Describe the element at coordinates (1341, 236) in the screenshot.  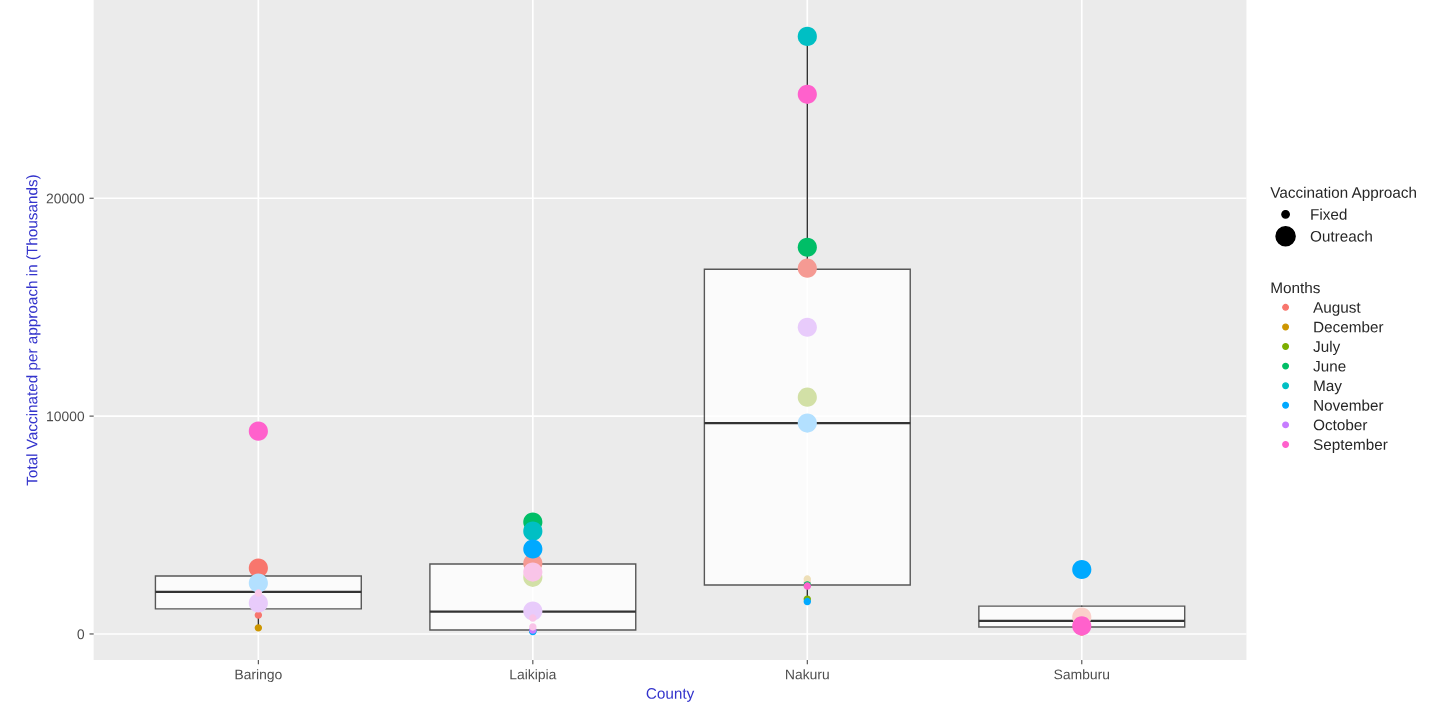
I see `legend-label: Outreach` at that location.